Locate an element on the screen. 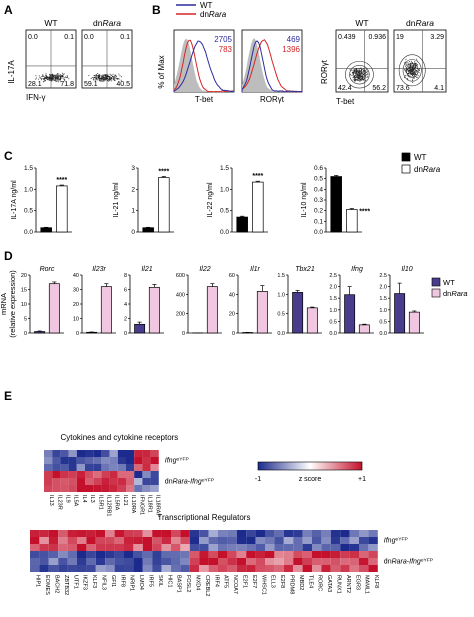 This screenshot has height=617, width=474. panel-d-plot-1-tick-label: 30 is located at coordinates (76, 291).